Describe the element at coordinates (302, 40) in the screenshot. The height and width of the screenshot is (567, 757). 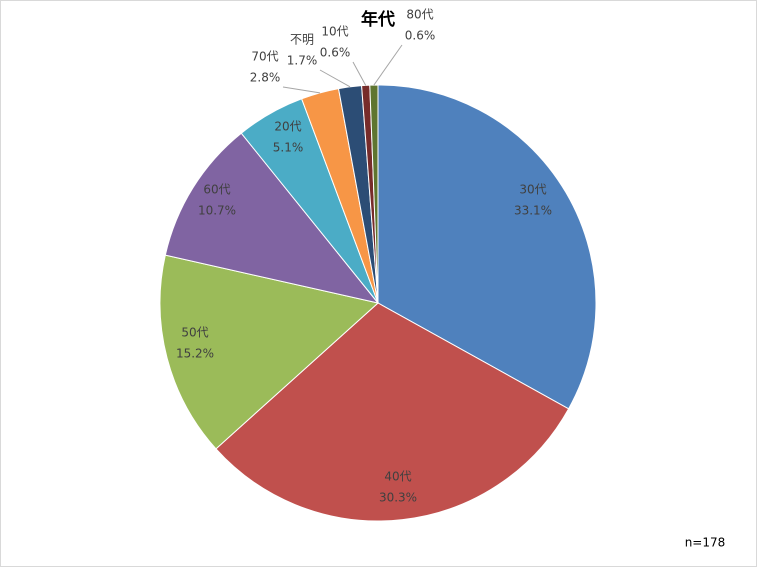
I see `slice-label: 不明` at that location.